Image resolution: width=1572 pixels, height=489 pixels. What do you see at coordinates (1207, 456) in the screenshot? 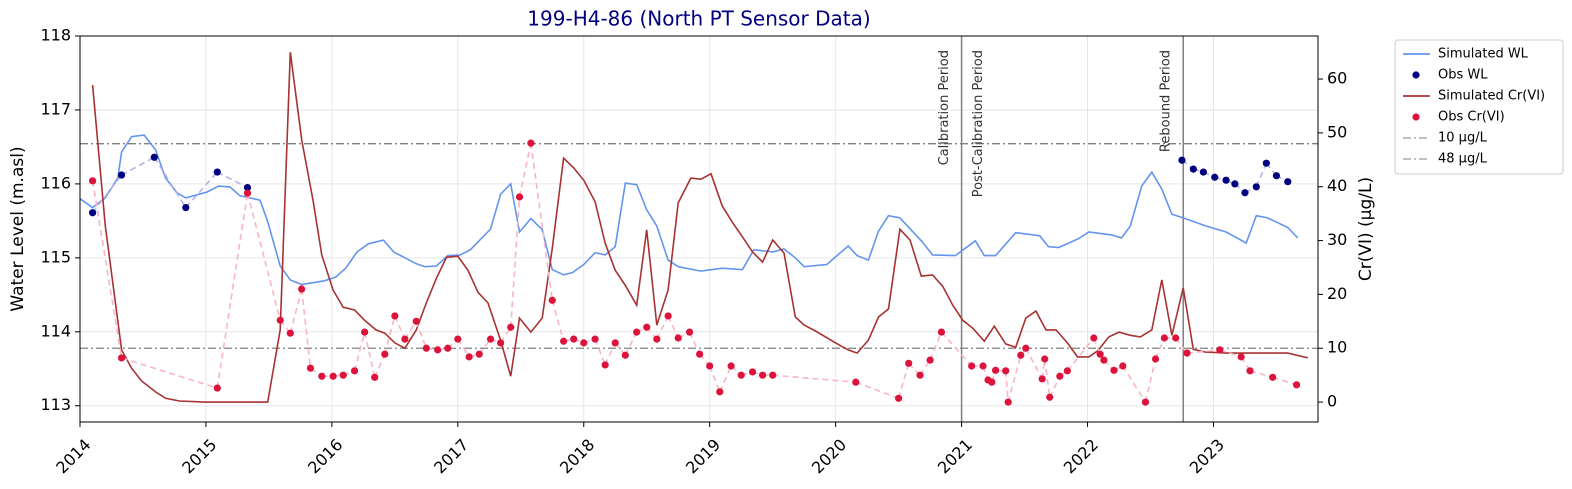
I see `x-tick-label: 2023` at bounding box center [1207, 456].